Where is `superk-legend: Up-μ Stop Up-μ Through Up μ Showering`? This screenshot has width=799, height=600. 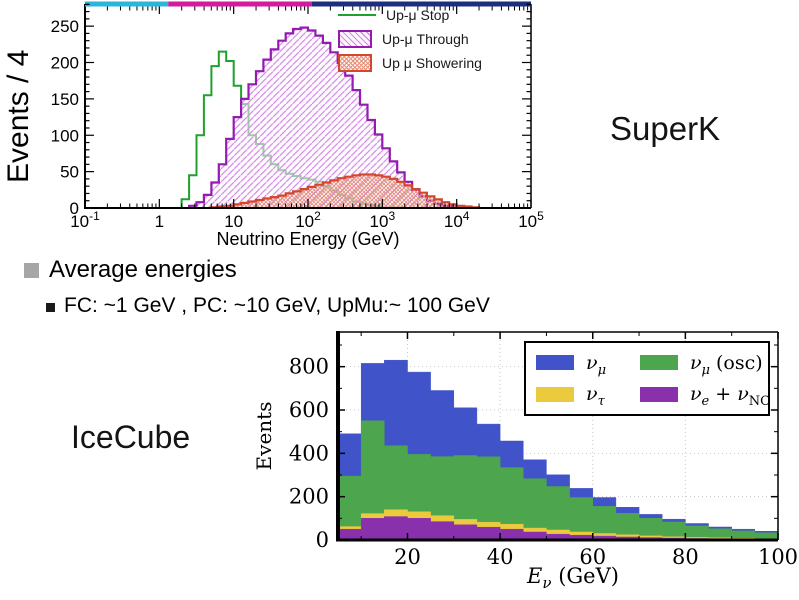 superk-legend: Up-μ Stop Up-μ Through Up μ Showering is located at coordinates (410, 39).